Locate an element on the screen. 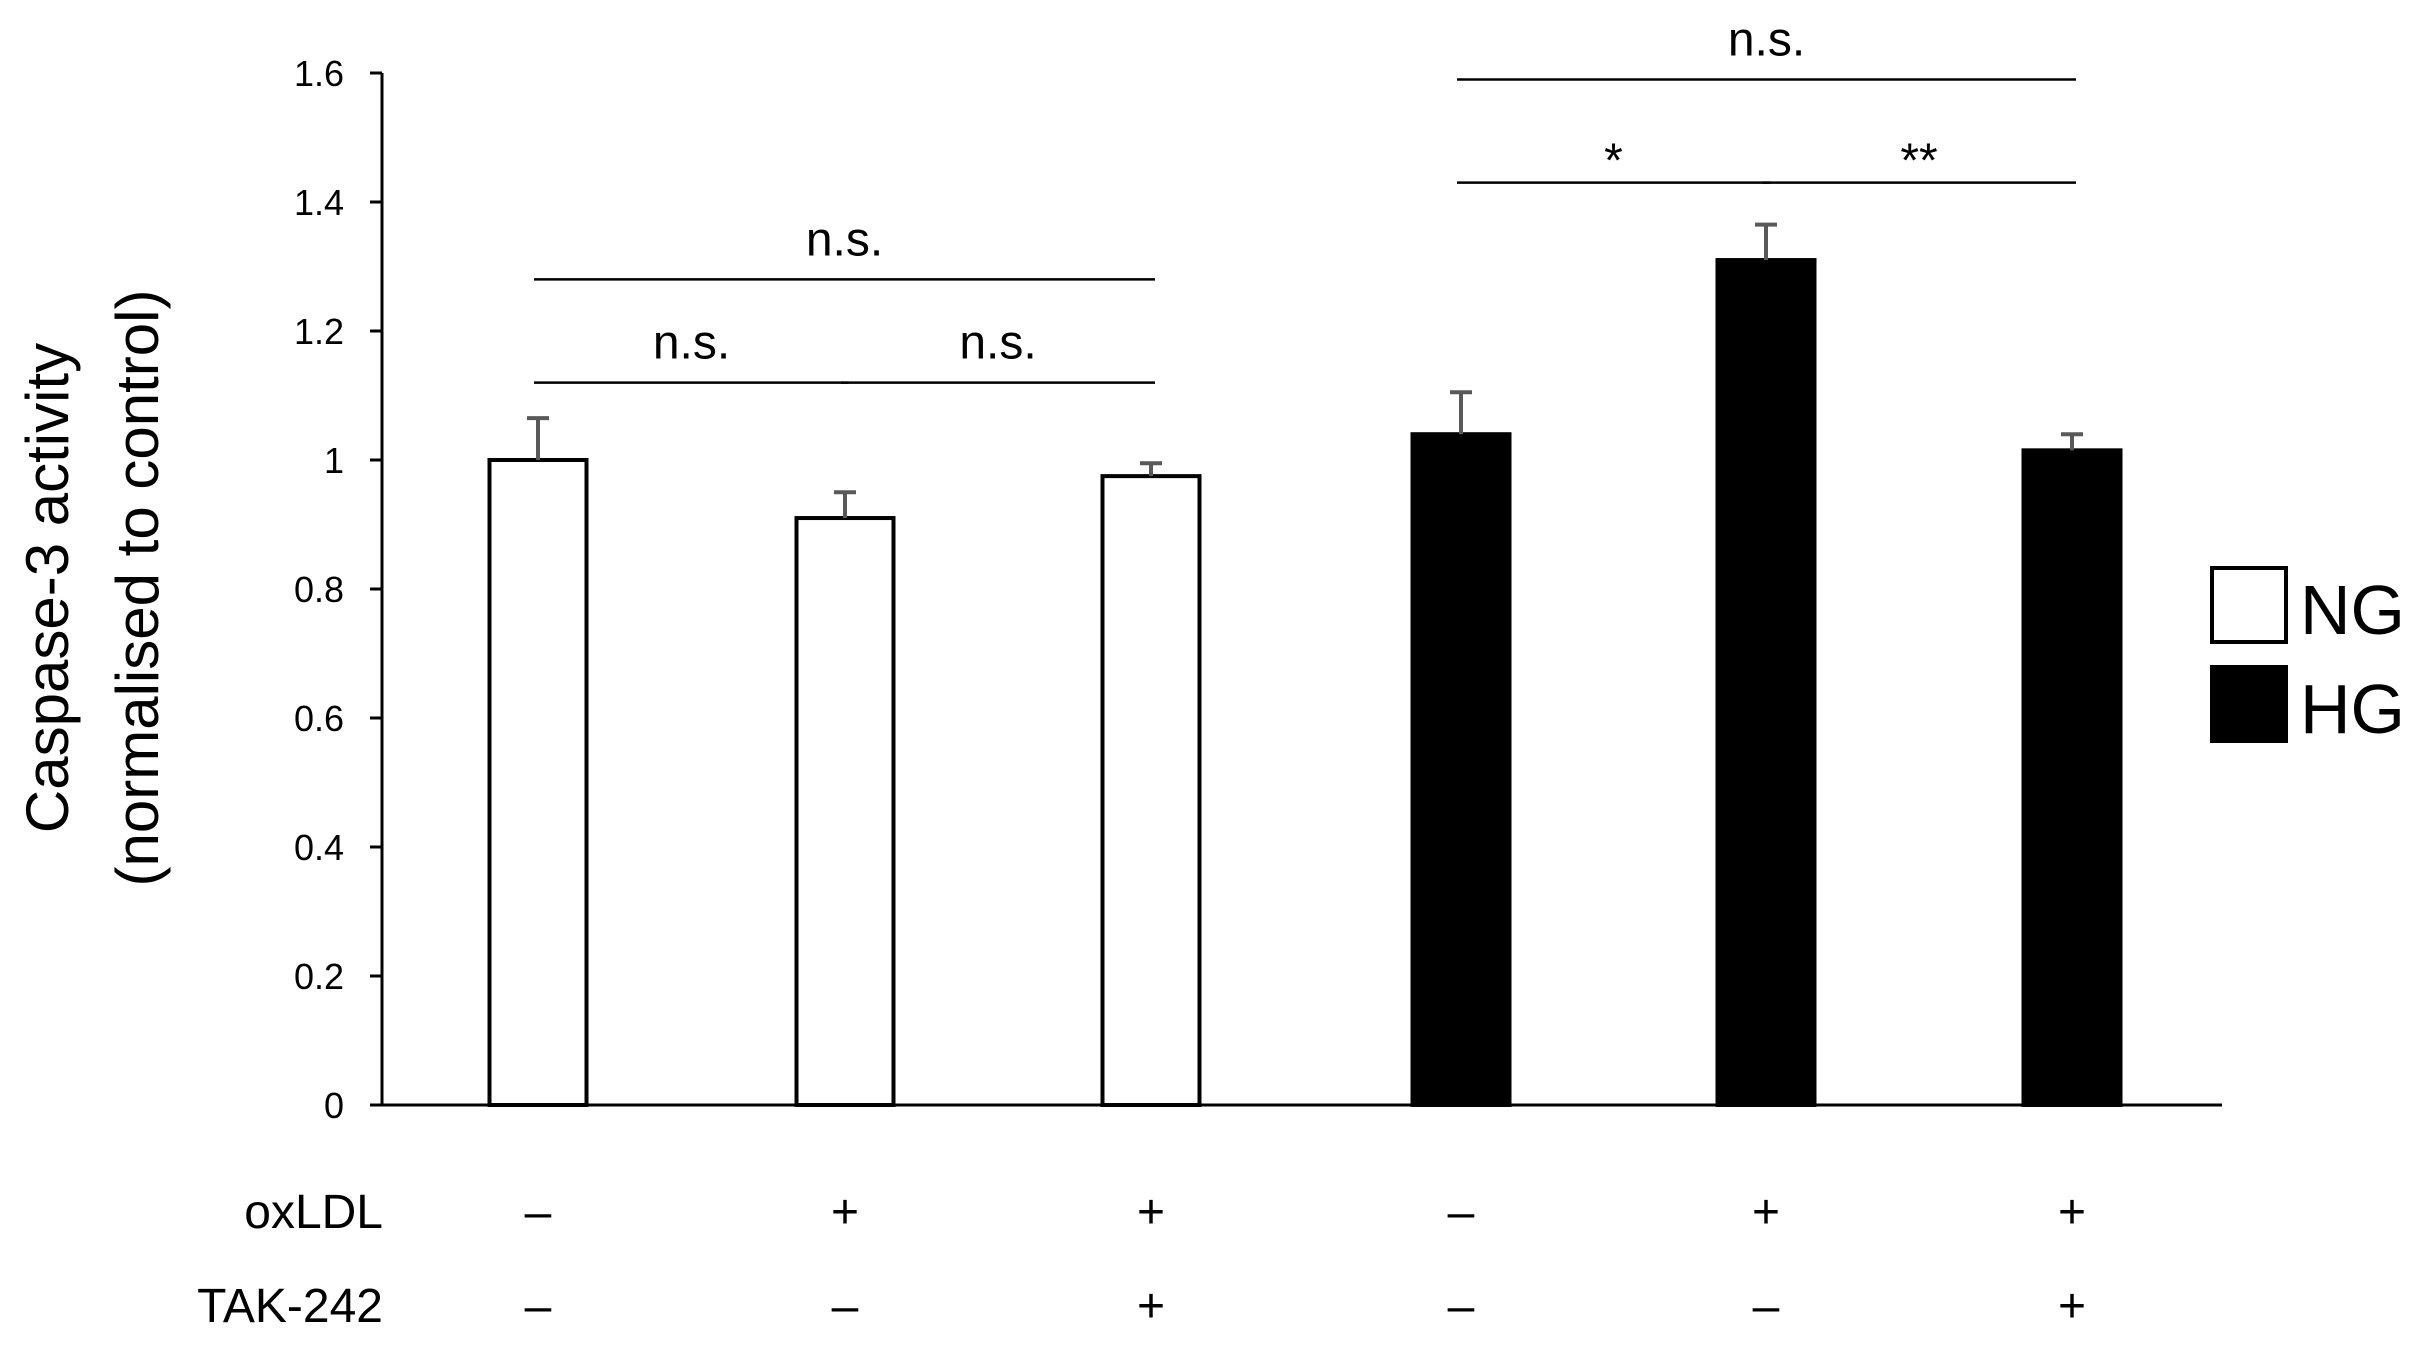 This screenshot has width=2417, height=1369. significance-label-2: n.s. is located at coordinates (691, 343).